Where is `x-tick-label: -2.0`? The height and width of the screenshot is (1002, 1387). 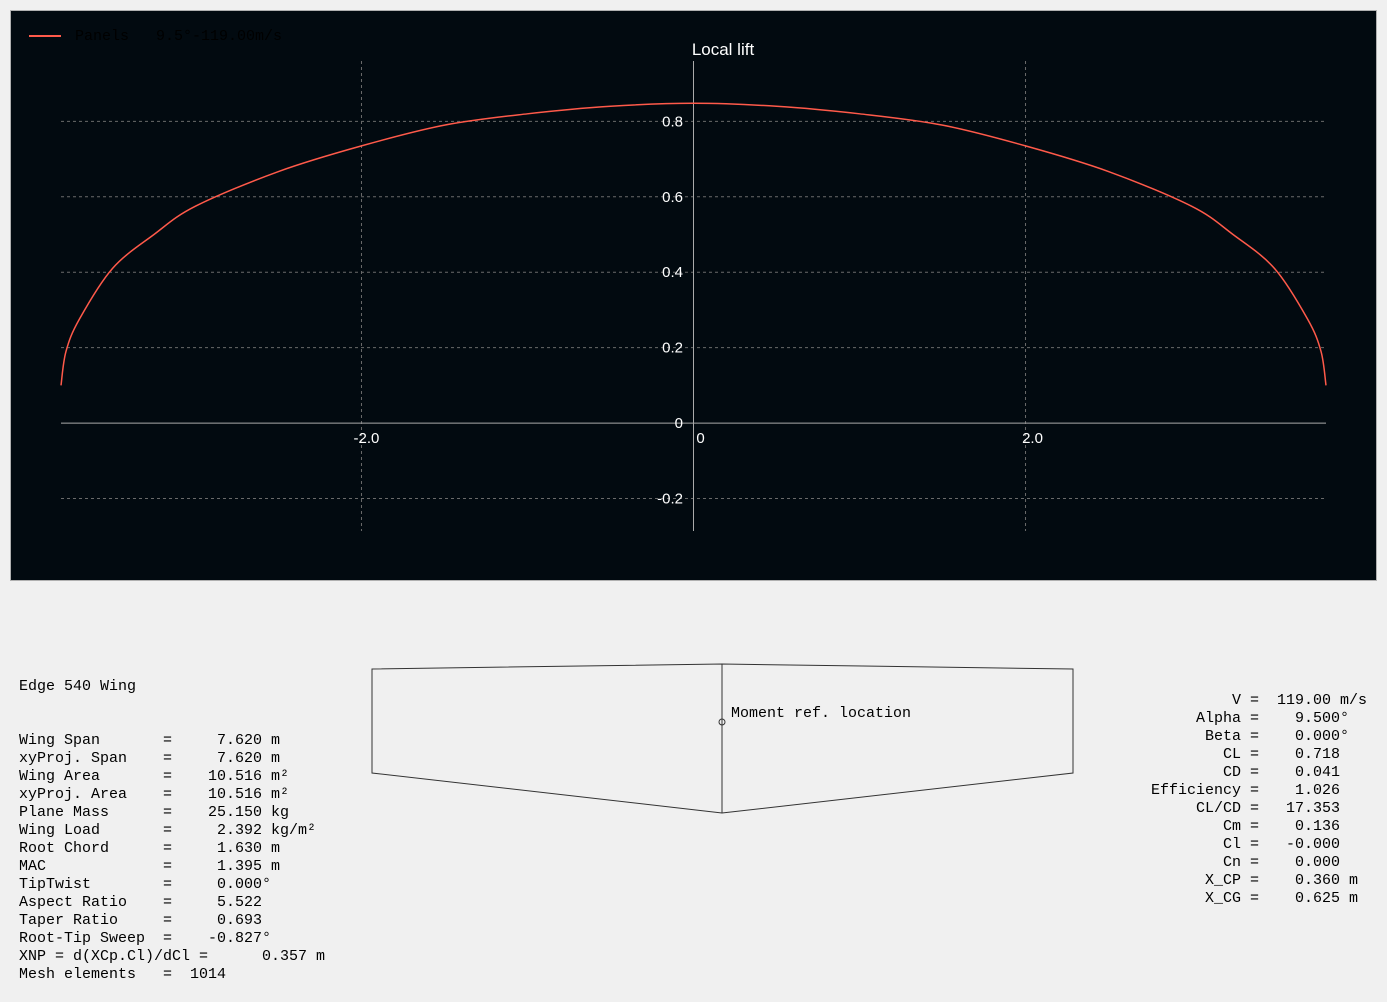 x-tick-label: -2.0 is located at coordinates (367, 438).